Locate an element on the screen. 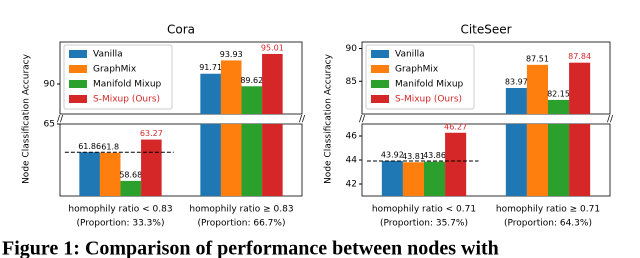  value-label: 61.8 is located at coordinates (110, 146).